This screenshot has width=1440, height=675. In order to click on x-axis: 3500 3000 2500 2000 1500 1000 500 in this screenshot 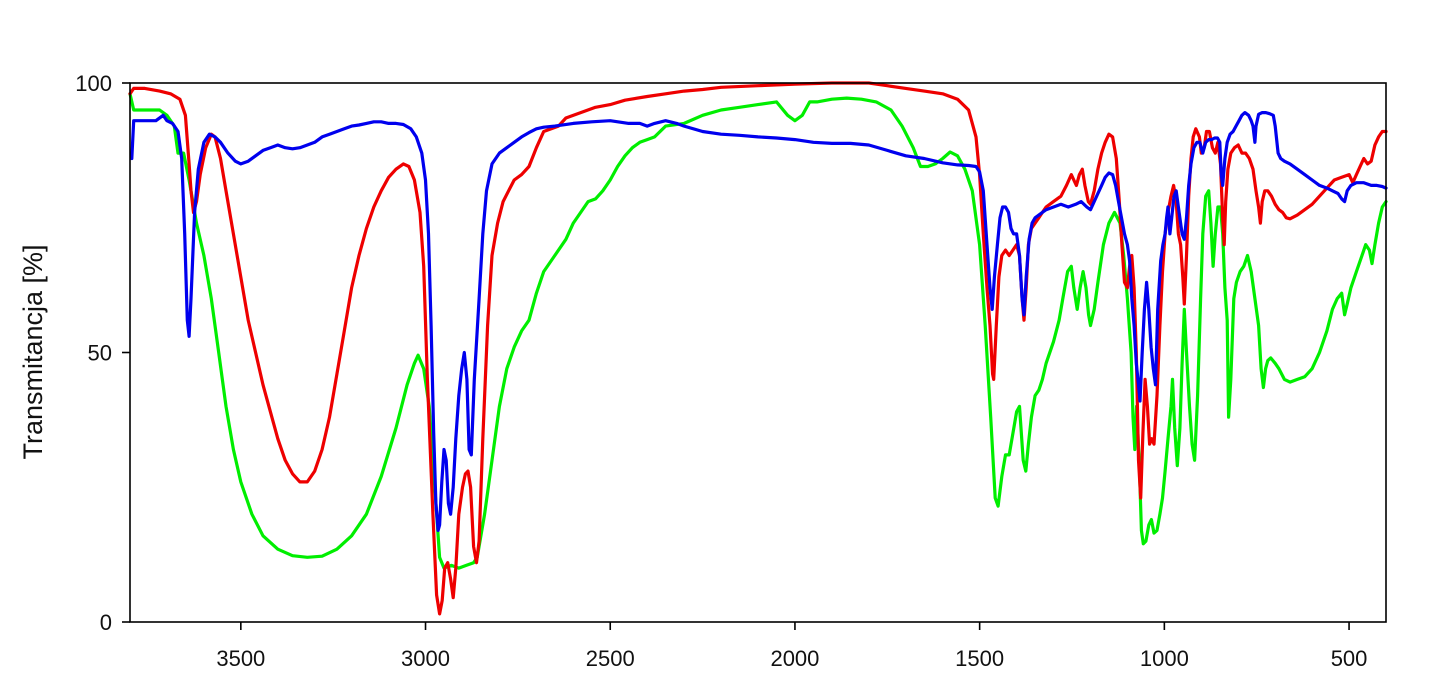, I will do `click(791, 646)`.